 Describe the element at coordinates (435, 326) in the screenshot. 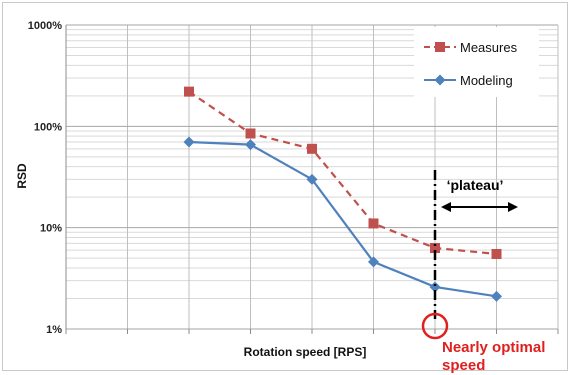

I see `optimal-speed-circle` at that location.